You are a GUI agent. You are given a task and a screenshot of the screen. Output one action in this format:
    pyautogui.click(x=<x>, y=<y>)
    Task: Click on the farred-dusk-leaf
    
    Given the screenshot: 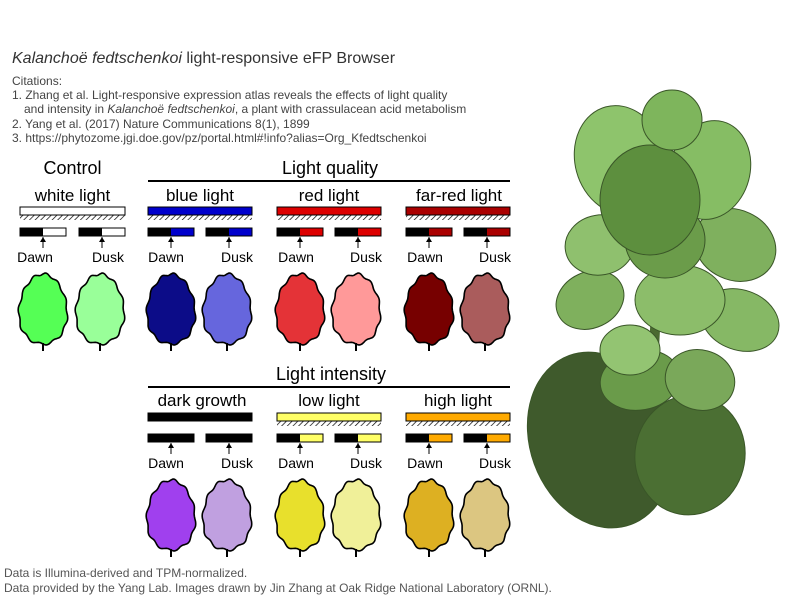 What is the action you would take?
    pyautogui.click(x=485, y=309)
    